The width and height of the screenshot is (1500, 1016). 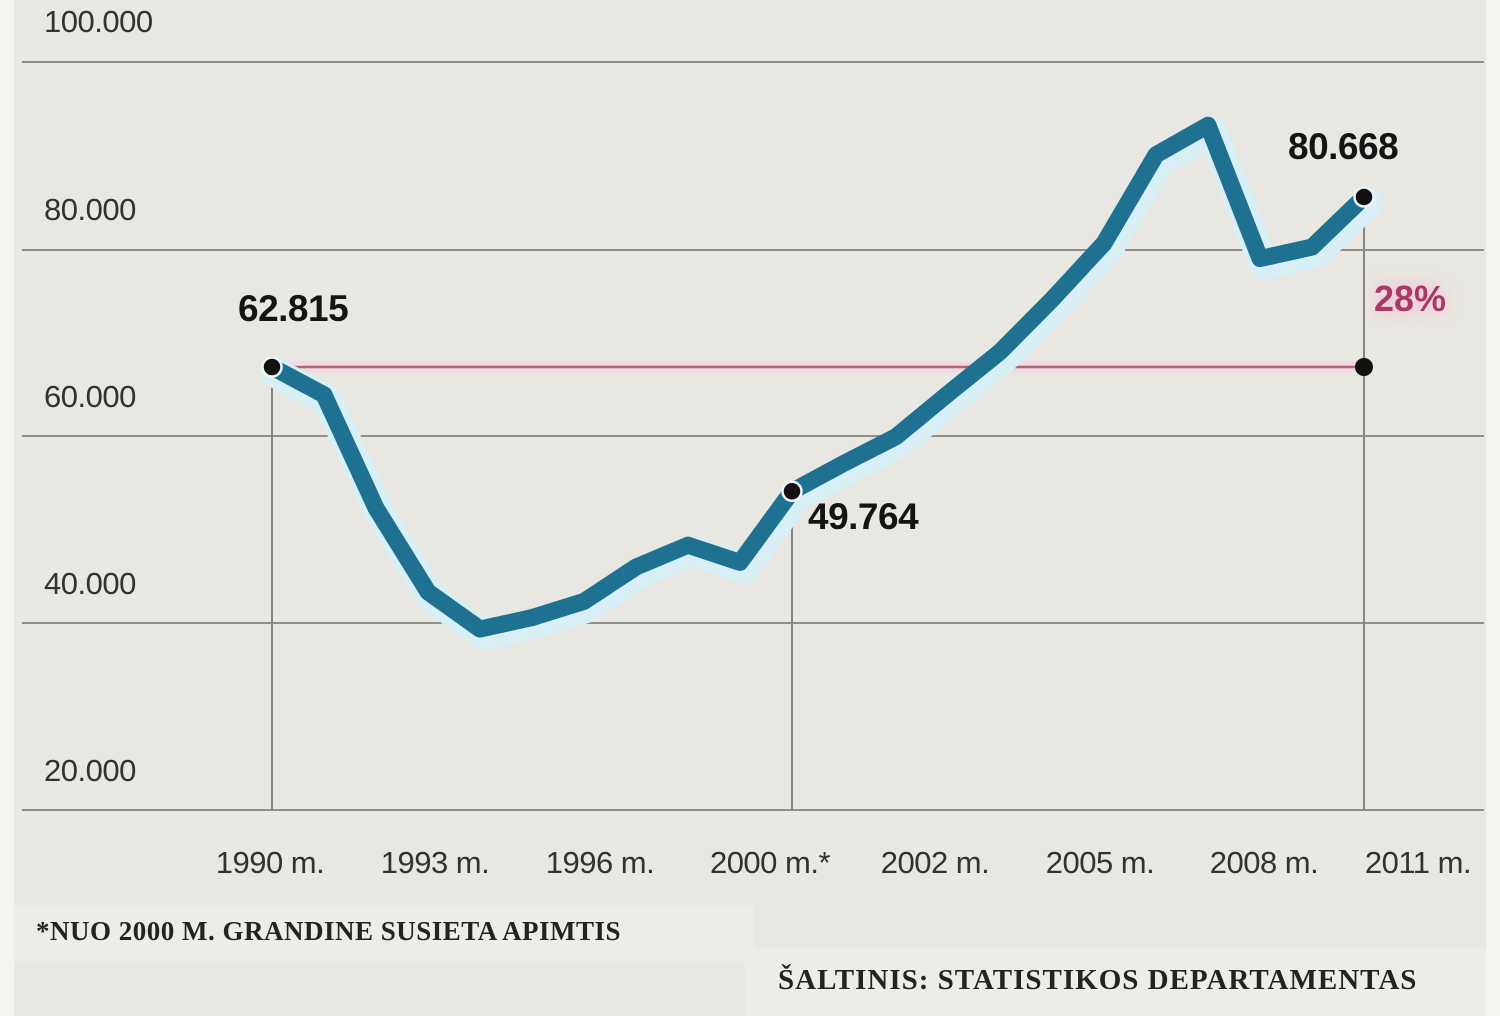 What do you see at coordinates (863, 516) in the screenshot?
I see `value-label-2000: 49.764` at bounding box center [863, 516].